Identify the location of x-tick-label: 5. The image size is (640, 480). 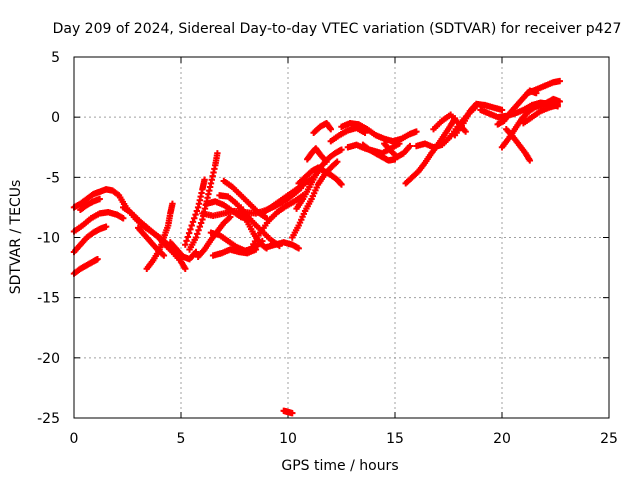
(181, 439).